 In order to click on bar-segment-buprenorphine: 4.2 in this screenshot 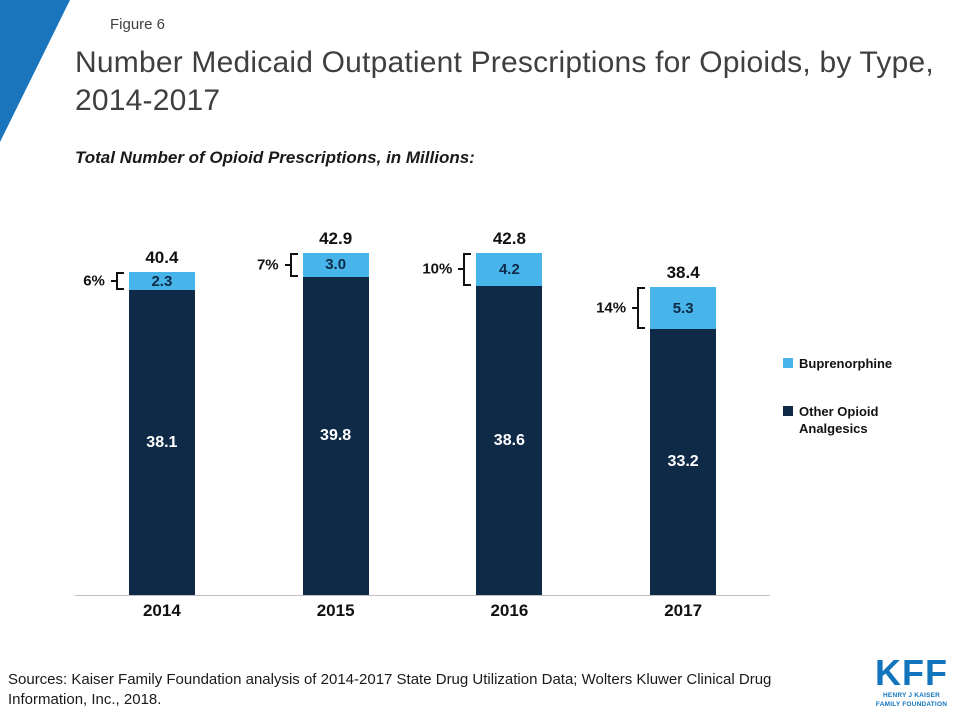, I will do `click(509, 269)`.